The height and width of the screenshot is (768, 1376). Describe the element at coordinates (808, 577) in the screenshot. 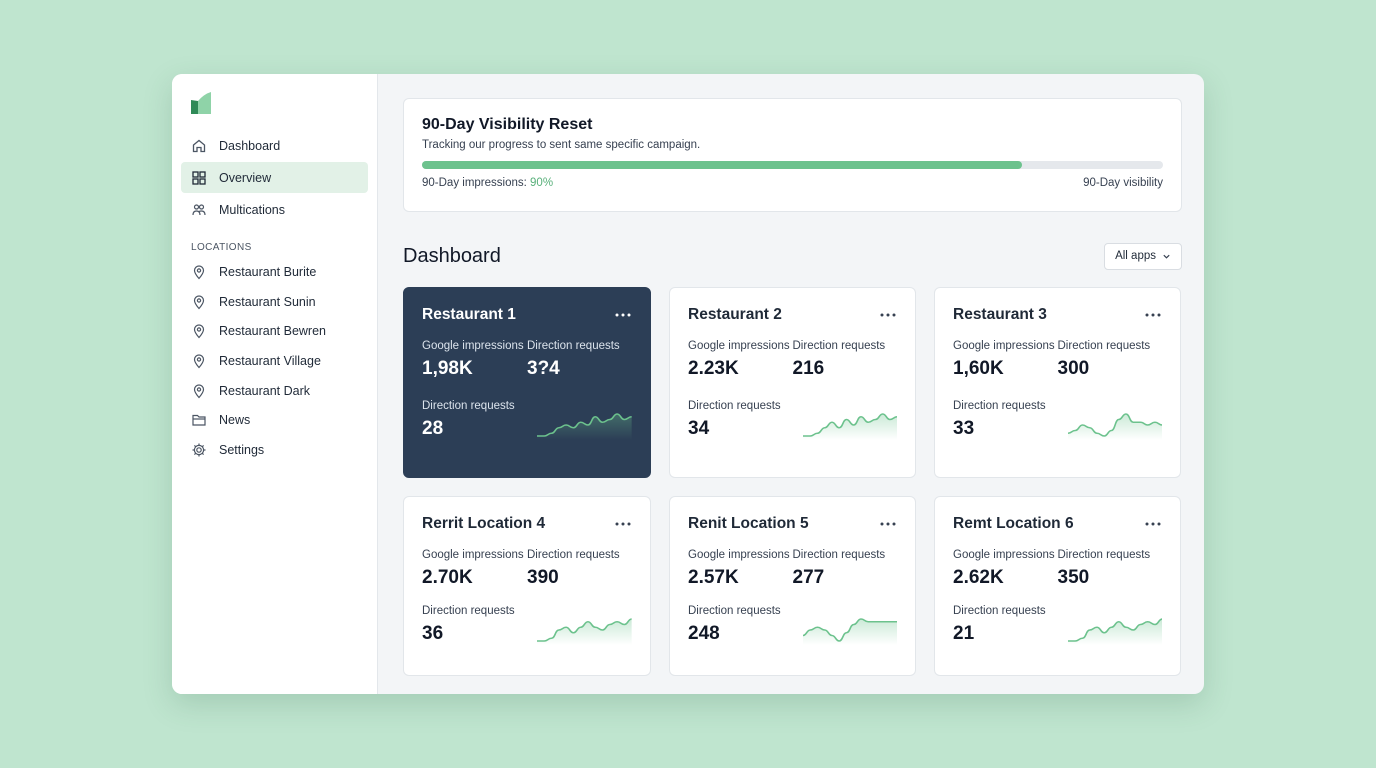

I see `stat-value: 277` at that location.